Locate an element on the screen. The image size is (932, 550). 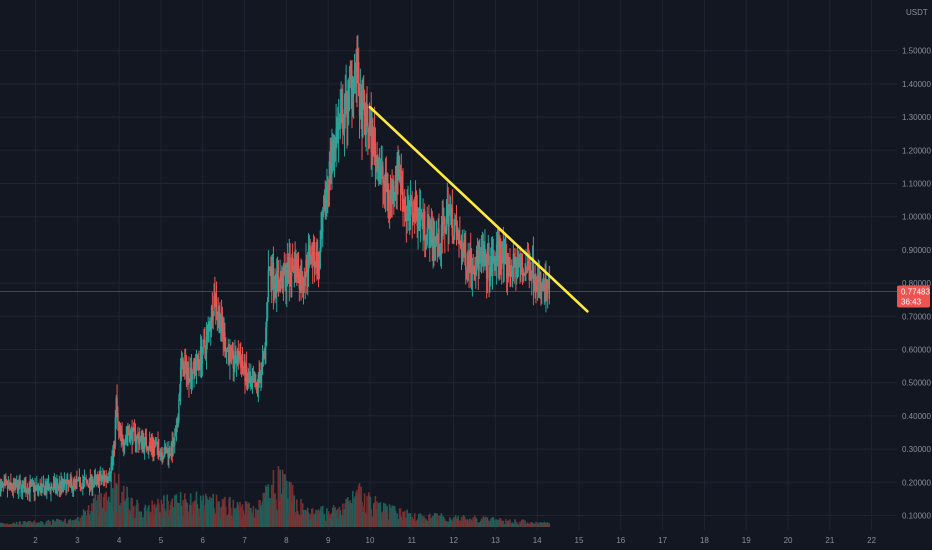
price-tick-label: 1.00000 is located at coordinates (916, 217).